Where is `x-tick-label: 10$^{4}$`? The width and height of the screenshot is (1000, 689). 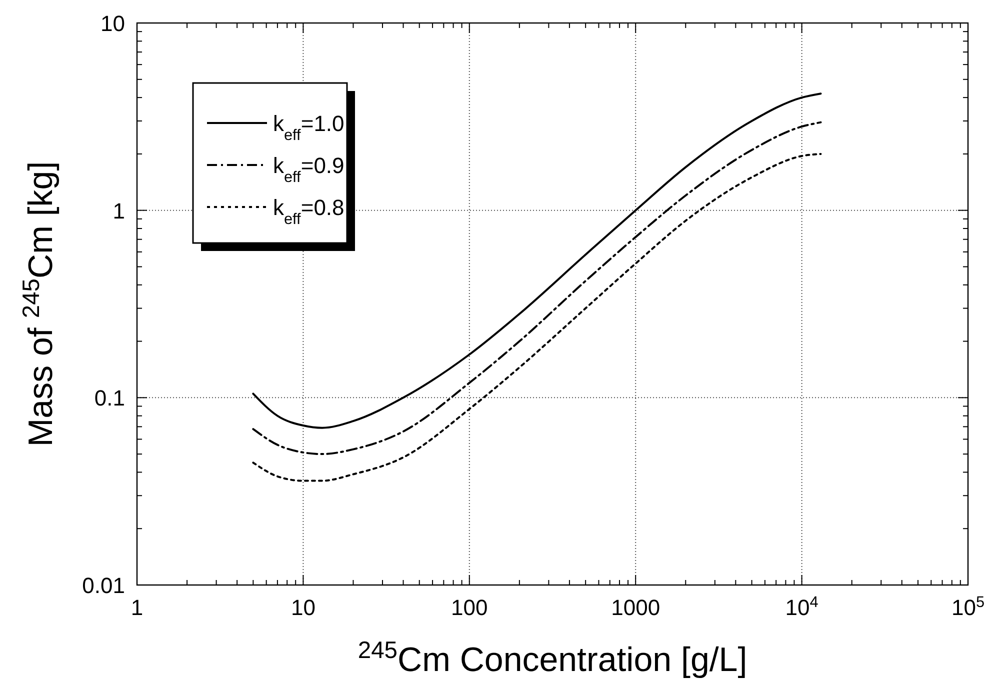 x-tick-label: 10$^{4}$ is located at coordinates (802, 607).